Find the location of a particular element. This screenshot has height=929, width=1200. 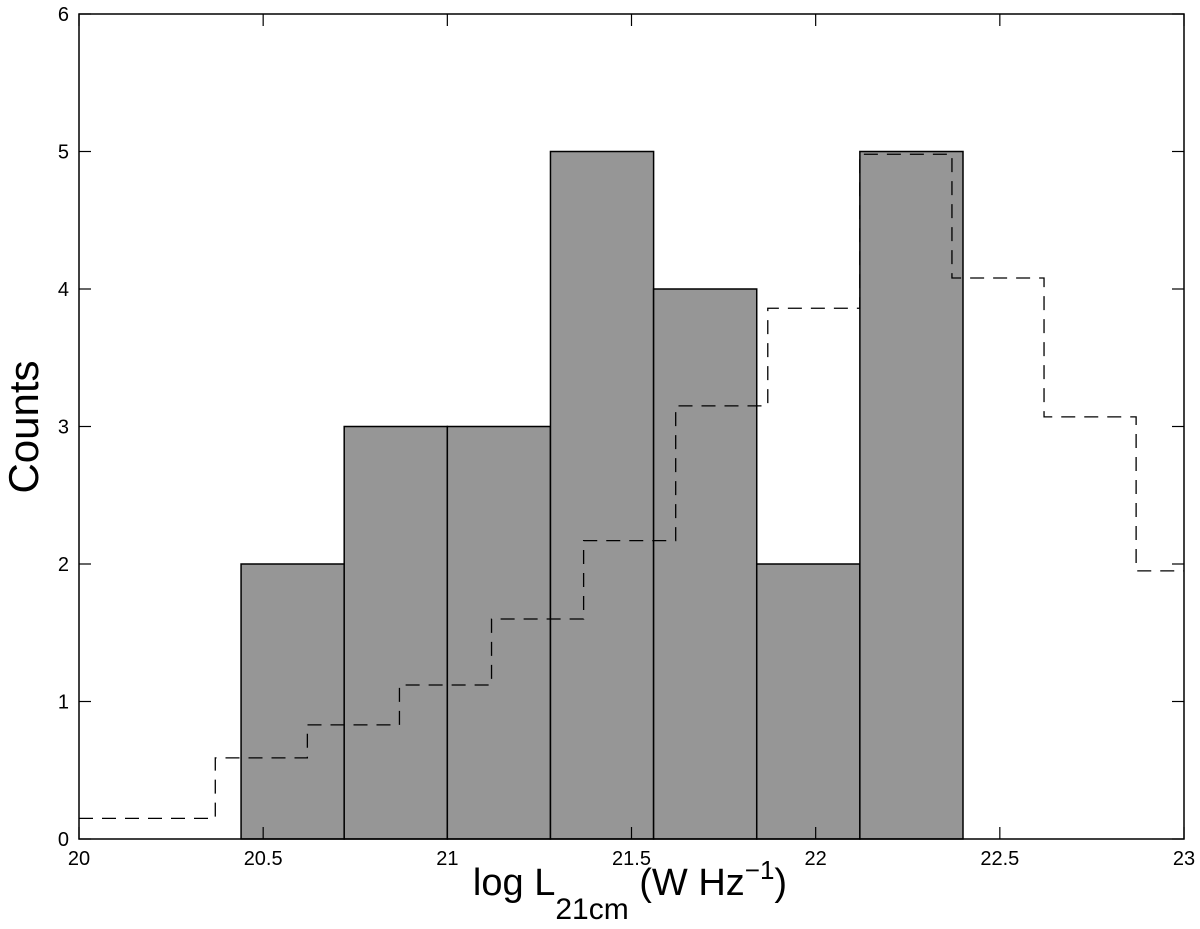

x-axis-title-main: log L is located at coordinates (514, 883).